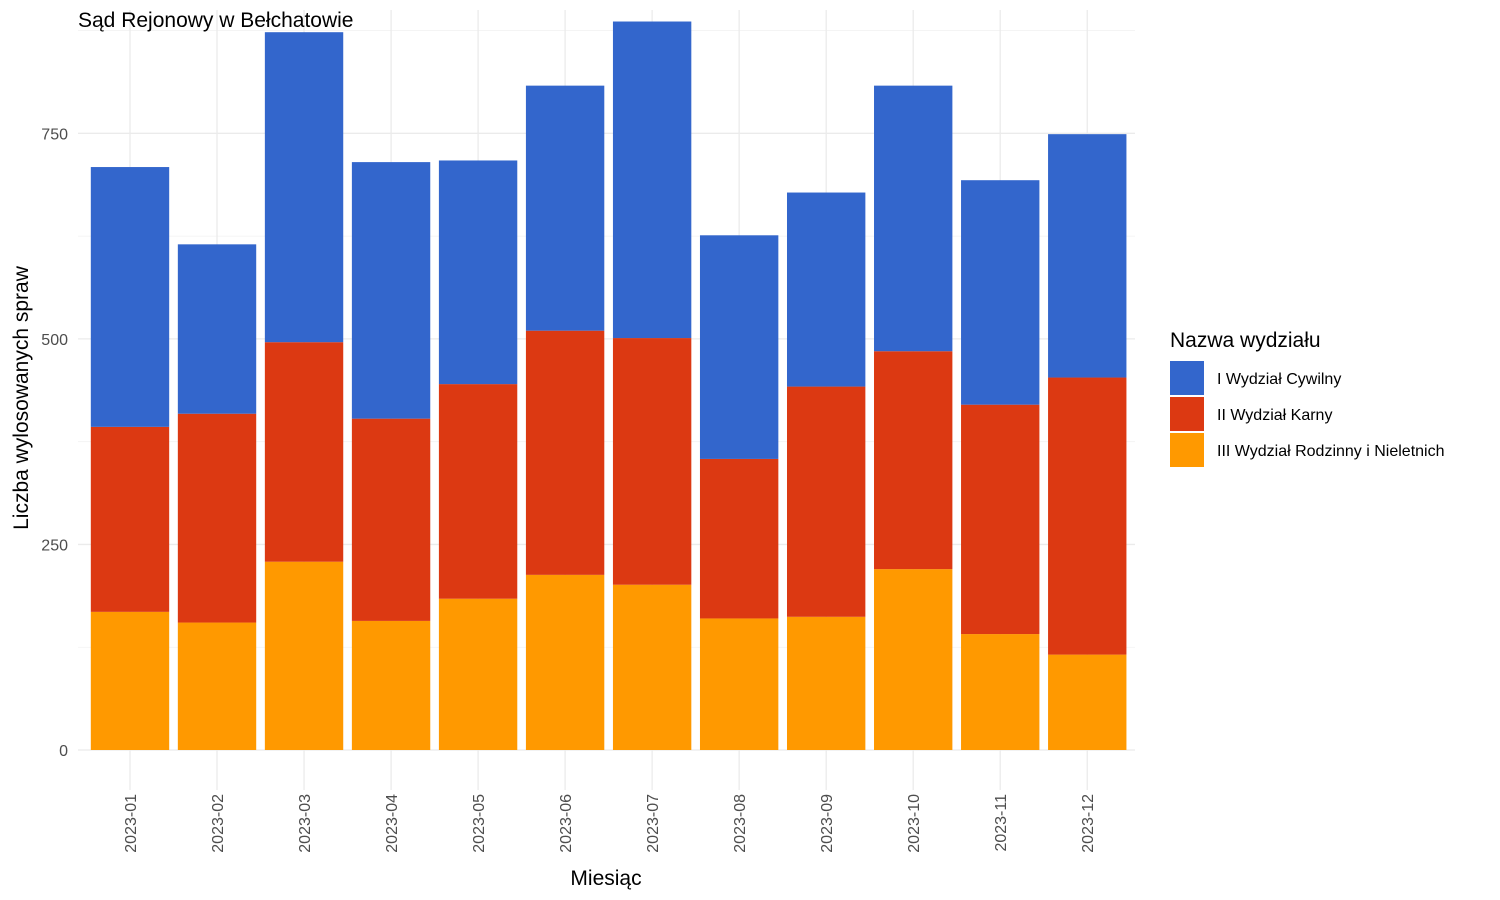 The image size is (1500, 900). I want to click on x-tick-label: 2023-05, so click(479, 823).